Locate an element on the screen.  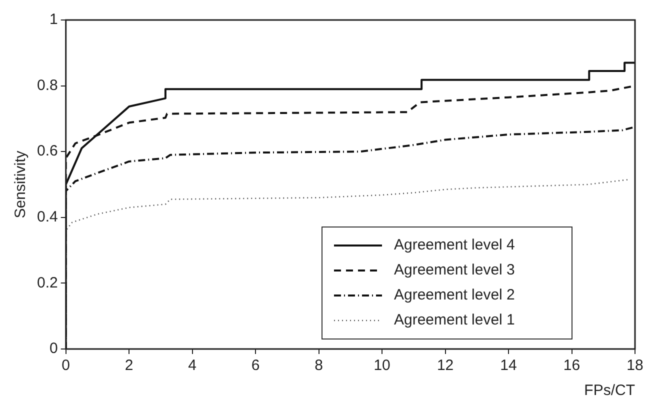
legend-label: Agreement level 4 is located at coordinates (454, 245).